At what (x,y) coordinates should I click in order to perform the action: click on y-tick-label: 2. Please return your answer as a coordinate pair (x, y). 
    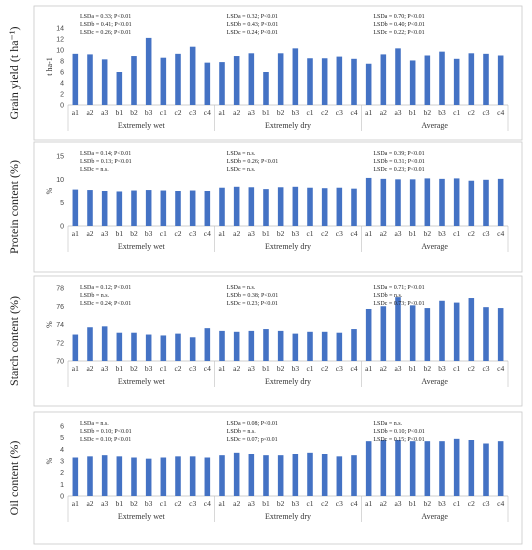
    Looking at the image, I should click on (62, 473).